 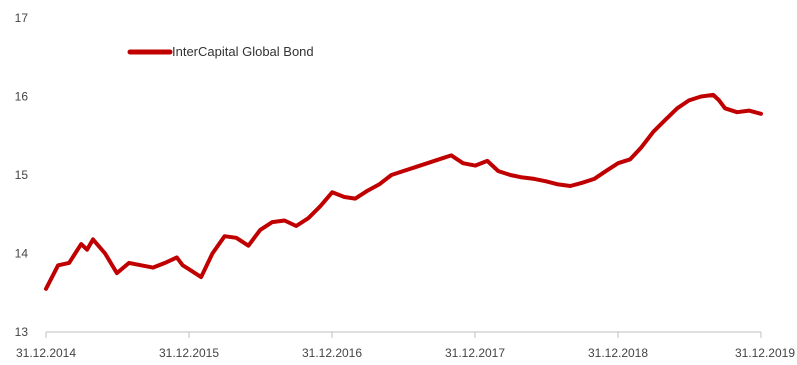 I want to click on y-tick-label: 15, so click(x=22, y=175).